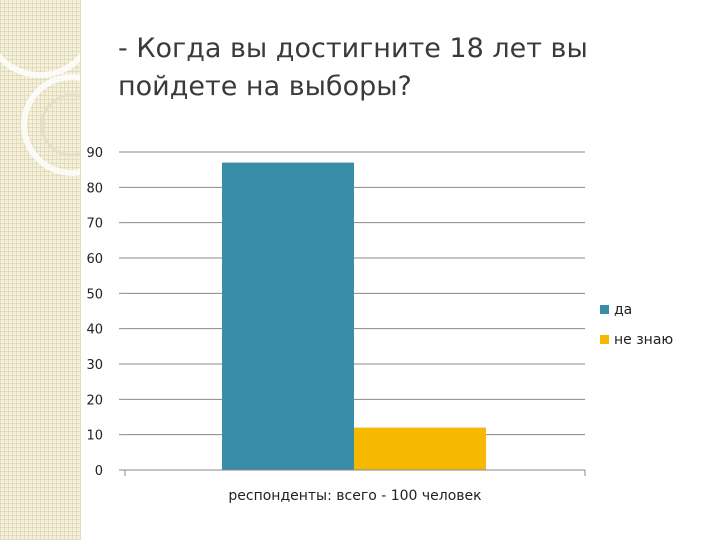 The width and height of the screenshot is (720, 540). Describe the element at coordinates (623, 310) in the screenshot. I see `legend-label: да` at that location.